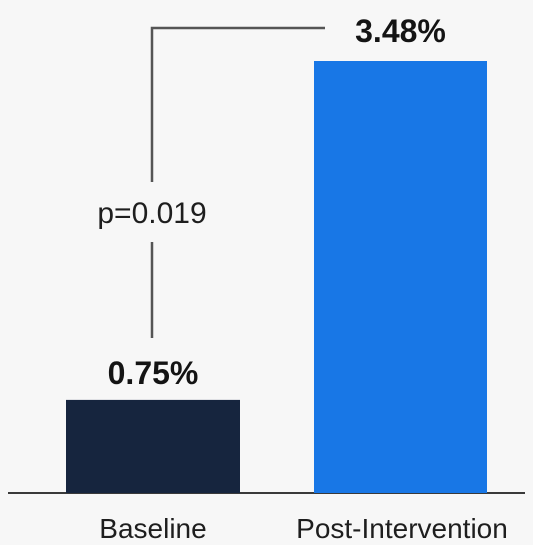  I want to click on p-value-annotation: p=0.019, so click(151, 213).